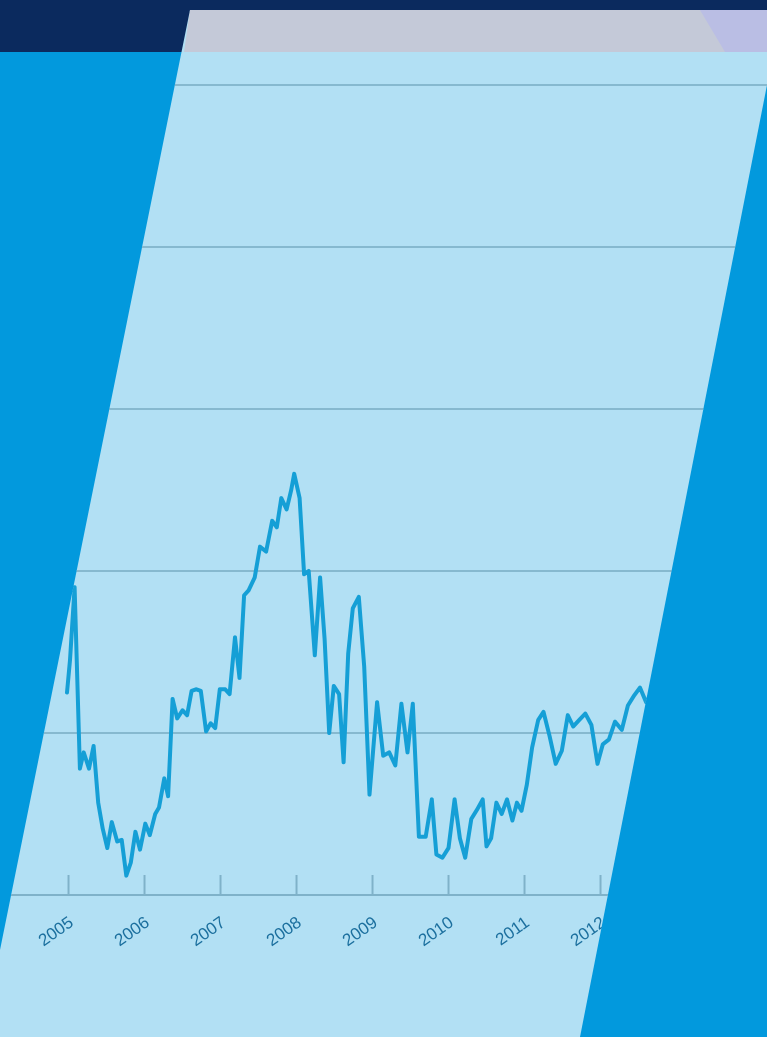 The width and height of the screenshot is (767, 1037). Describe the element at coordinates (733, 31) in the screenshot. I see `corner-accent` at that location.